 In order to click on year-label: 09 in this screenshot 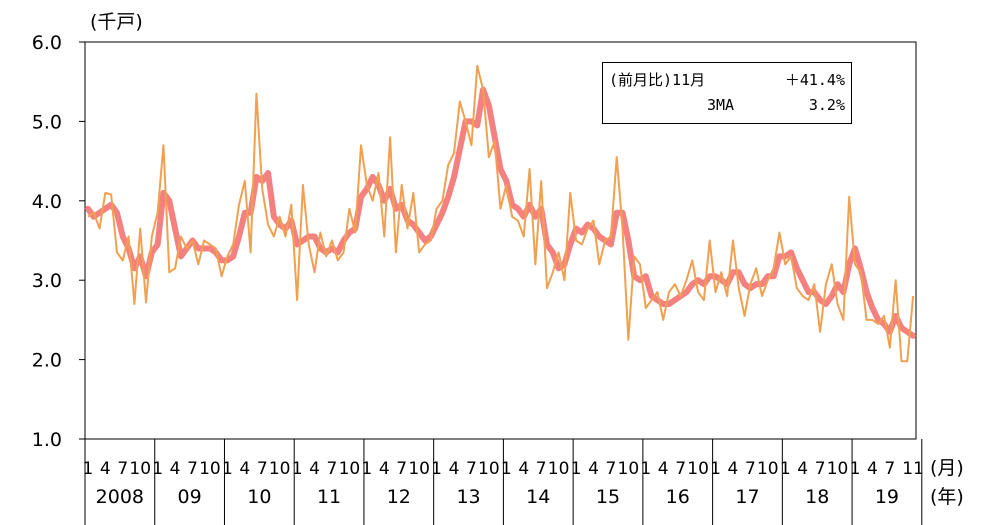, I will do `click(190, 497)`.